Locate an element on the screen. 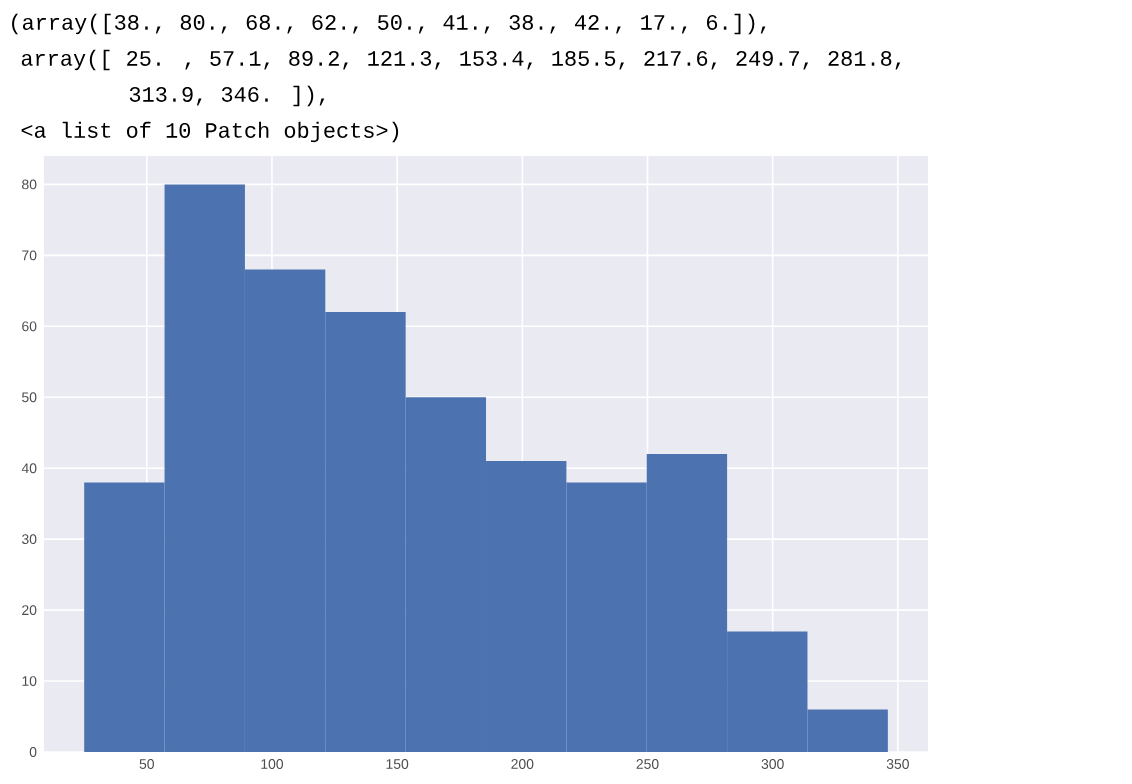 The image size is (1132, 784). text: array([ 25. , 57.1, 89.2, 121.3, 153.4, 185.5, 217.6, 249.7, 281.8, is located at coordinates (461, 60).